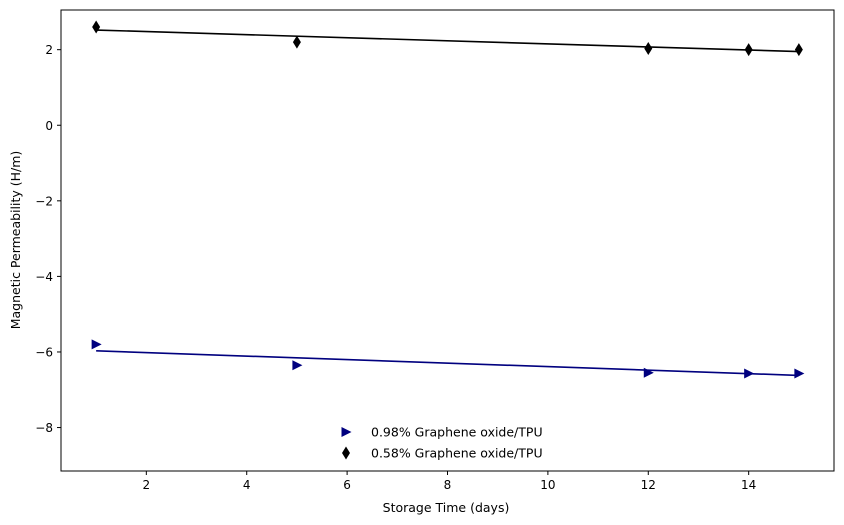 The width and height of the screenshot is (844, 525). What do you see at coordinates (547, 485) in the screenshot?
I see `x-tick-label: 10` at bounding box center [547, 485].